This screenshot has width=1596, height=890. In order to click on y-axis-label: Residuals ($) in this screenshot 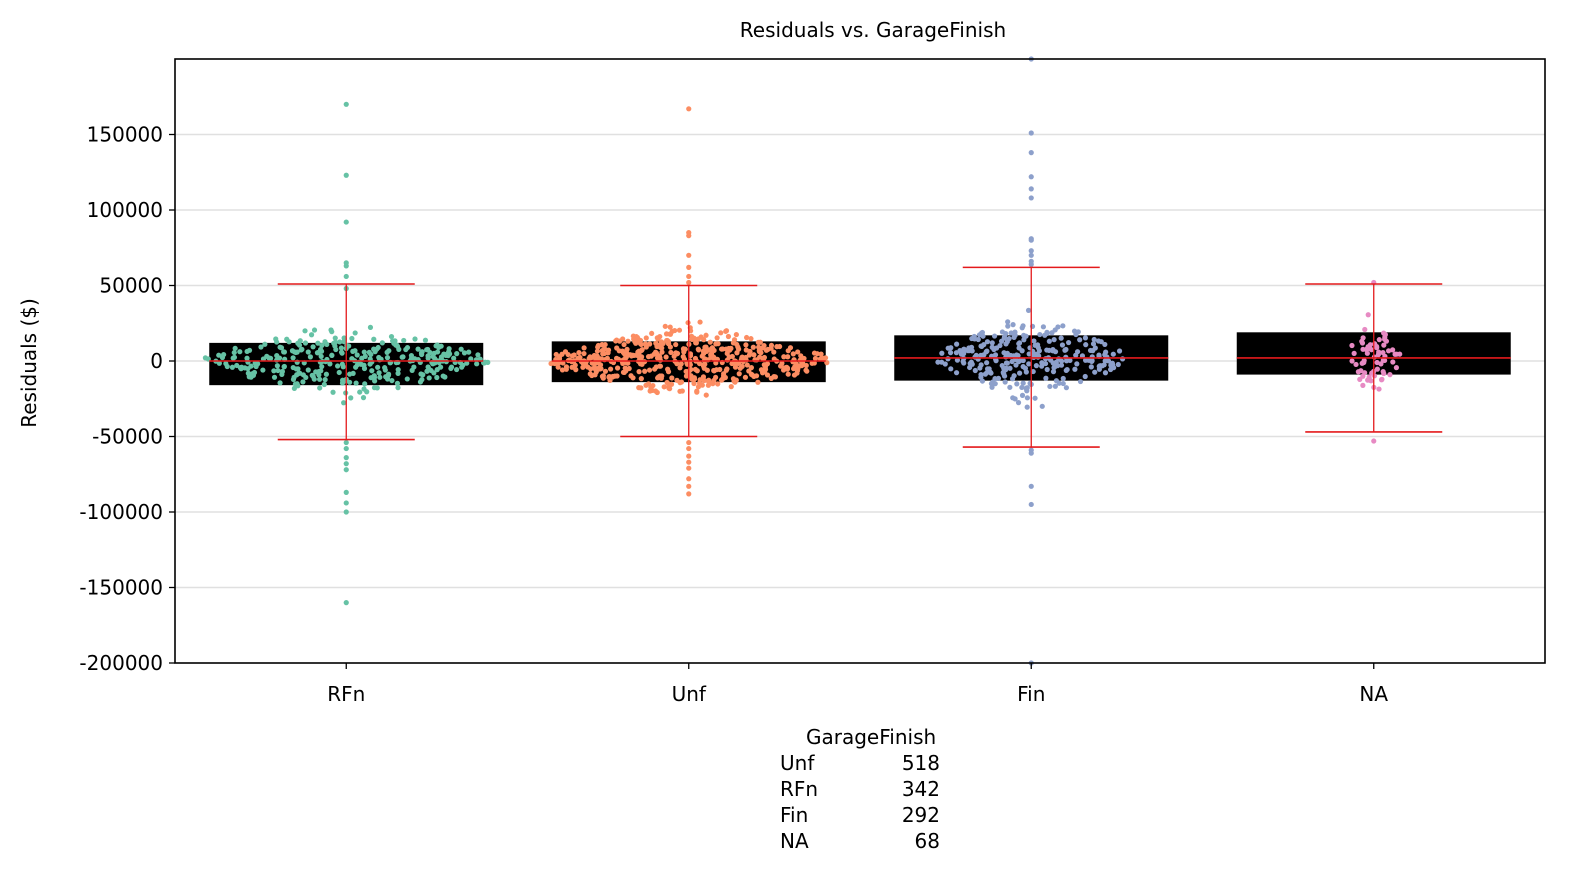, I will do `click(29, 363)`.